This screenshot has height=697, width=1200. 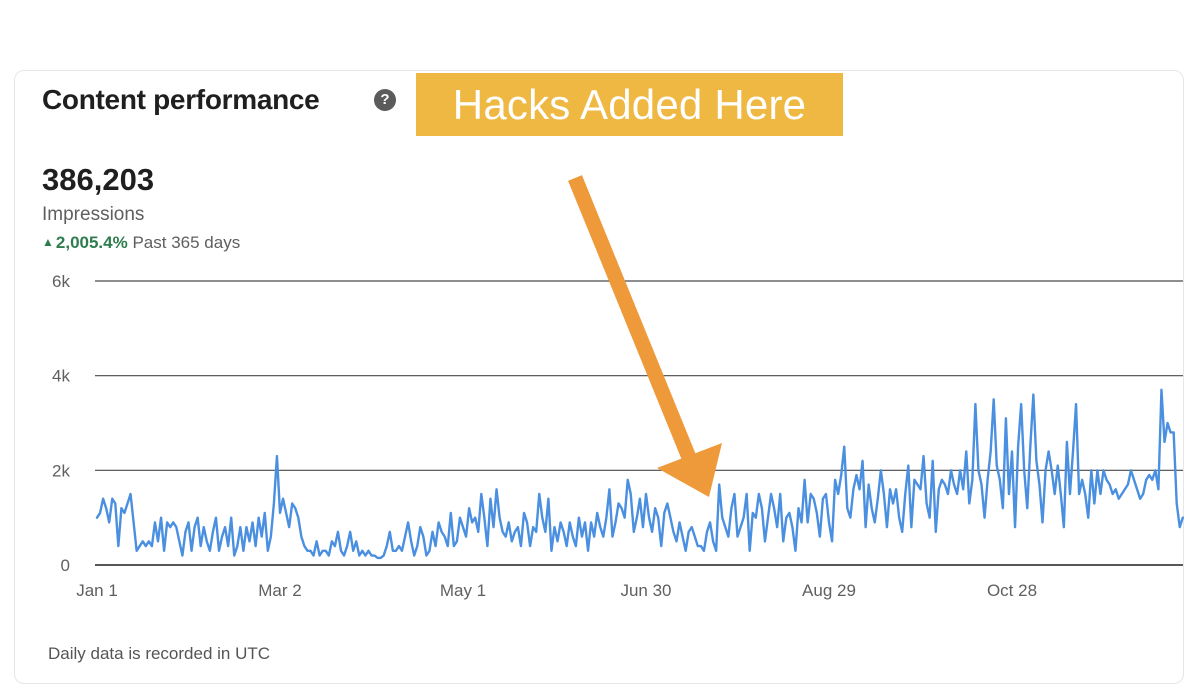 I want to click on y-axis-ticks: 0 2k 4k 6k, so click(x=61, y=423).